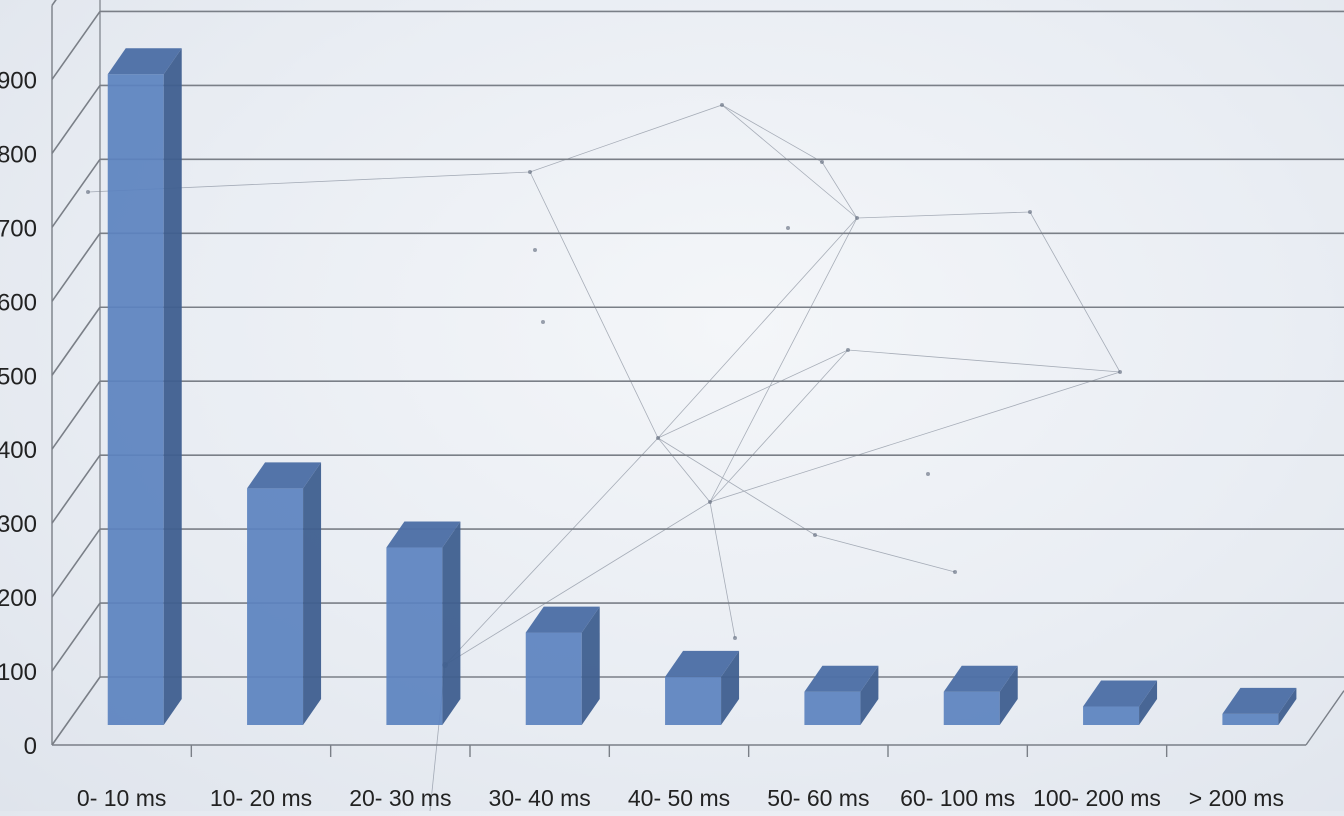 The width and height of the screenshot is (1344, 816). Describe the element at coordinates (54, 3) in the screenshot. I see `gridline-side-top` at that location.